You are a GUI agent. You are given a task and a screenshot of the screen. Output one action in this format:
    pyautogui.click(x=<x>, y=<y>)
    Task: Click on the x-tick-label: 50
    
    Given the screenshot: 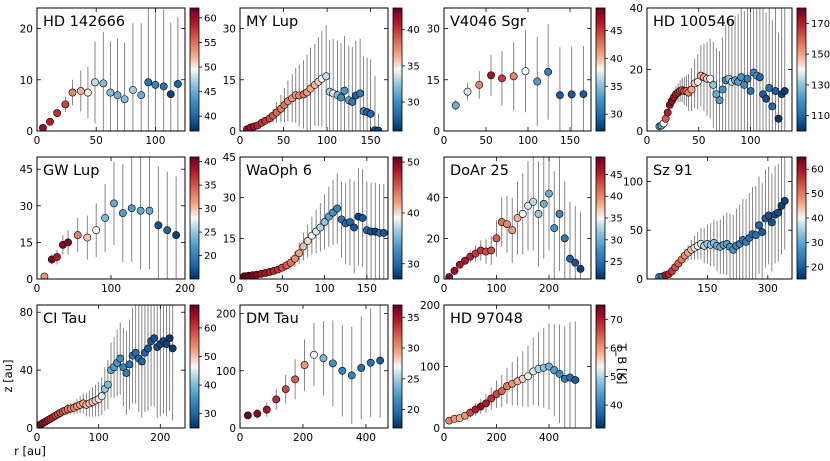 What is the action you would take?
    pyautogui.click(x=282, y=289)
    